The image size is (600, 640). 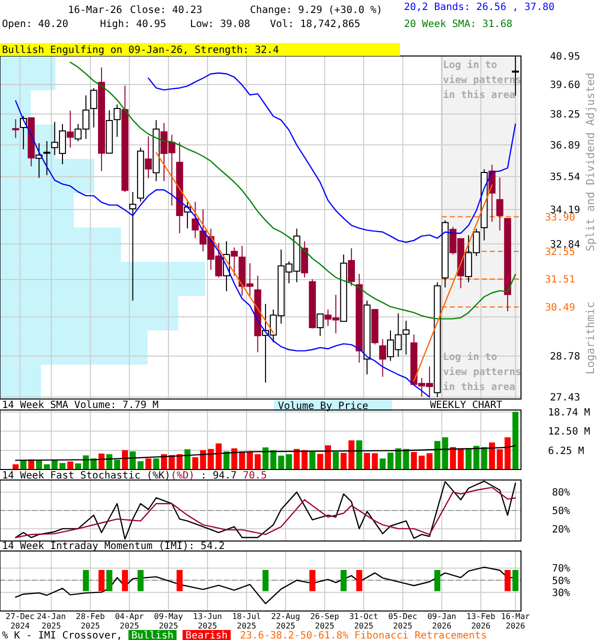 I want to click on y-tick-label: 35.54, so click(x=565, y=178).